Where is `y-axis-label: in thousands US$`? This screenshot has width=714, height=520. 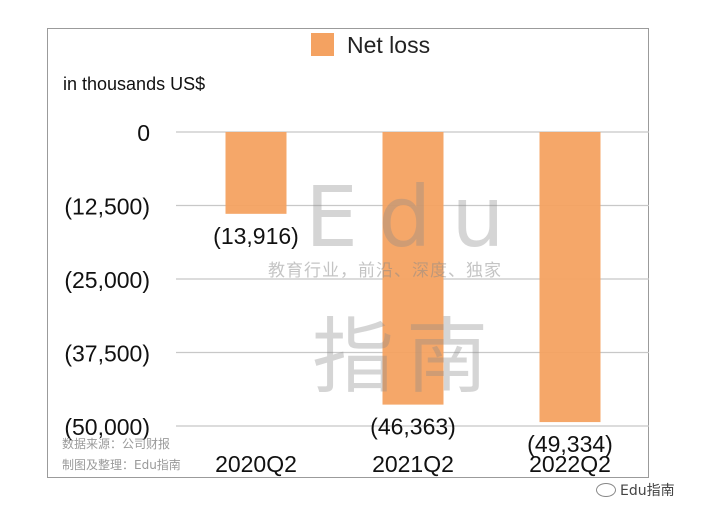
y-axis-label: in thousands US$ is located at coordinates (134, 84).